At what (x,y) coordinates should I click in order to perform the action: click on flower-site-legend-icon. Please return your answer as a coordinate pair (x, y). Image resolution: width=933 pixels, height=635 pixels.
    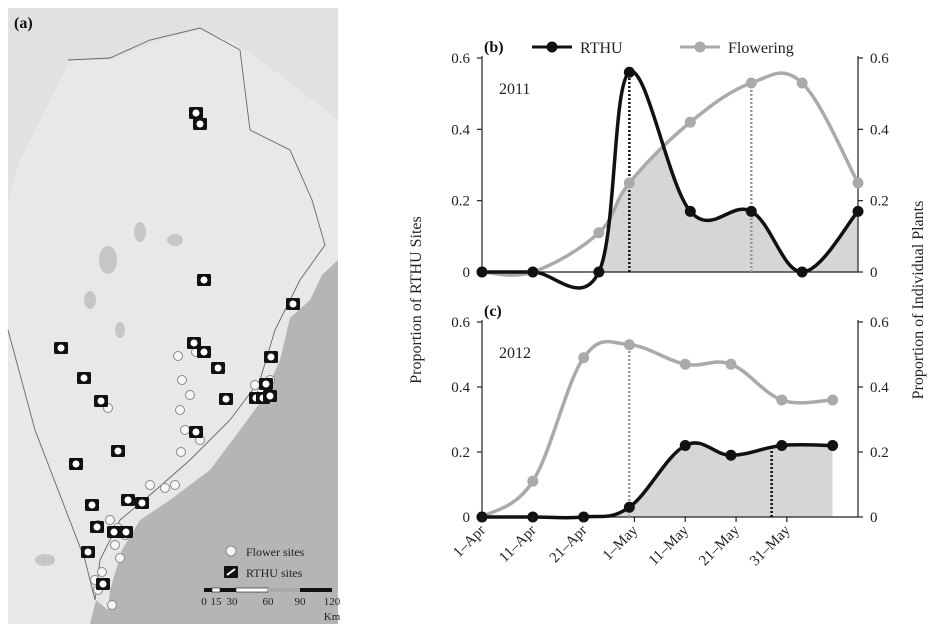
    Looking at the image, I should click on (231, 551).